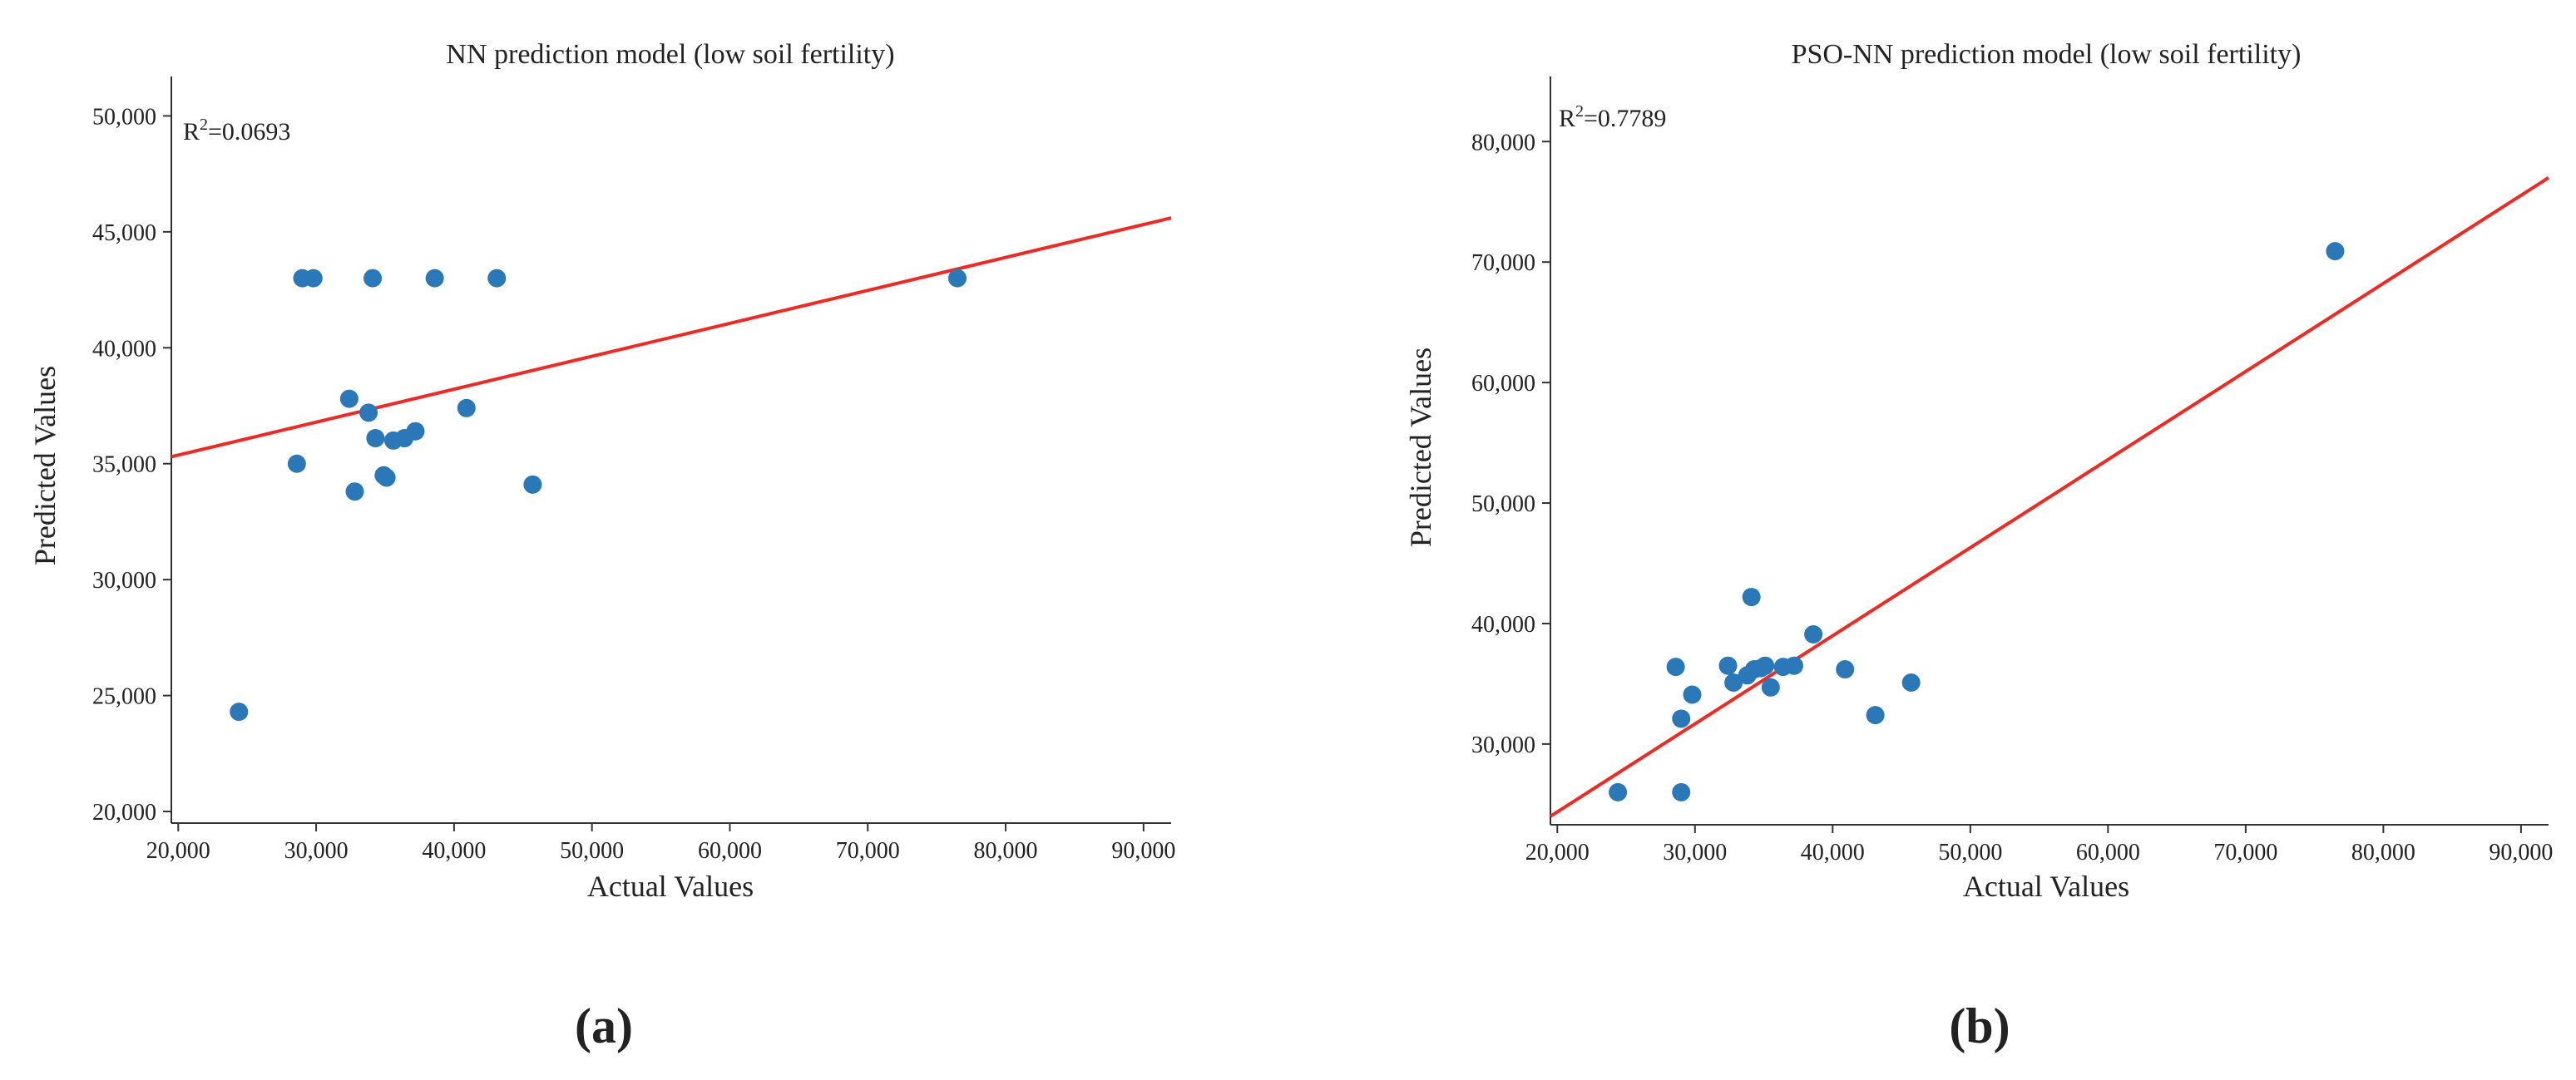 The image size is (2576, 1080). What do you see at coordinates (2383, 852) in the screenshot?
I see `x-tick-label-b: 80,000` at bounding box center [2383, 852].